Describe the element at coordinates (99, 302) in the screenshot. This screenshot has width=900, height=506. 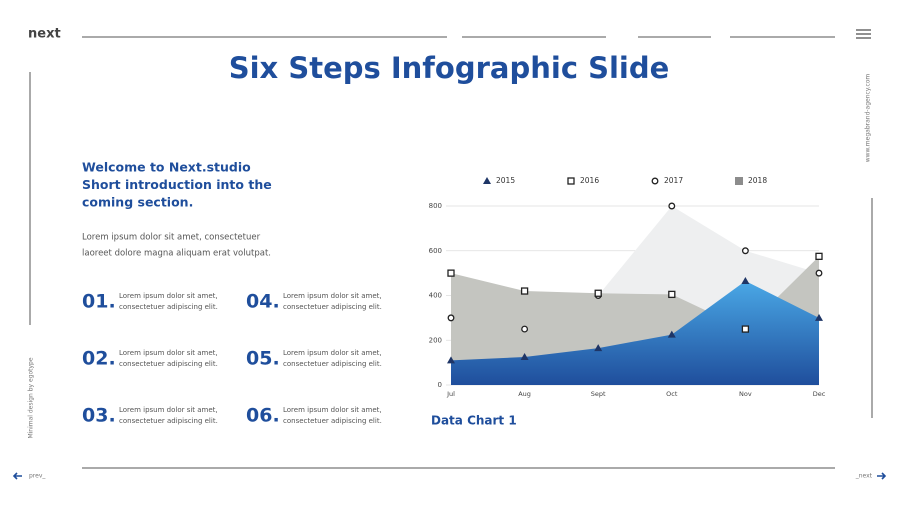
I see `step-number: 01.` at that location.